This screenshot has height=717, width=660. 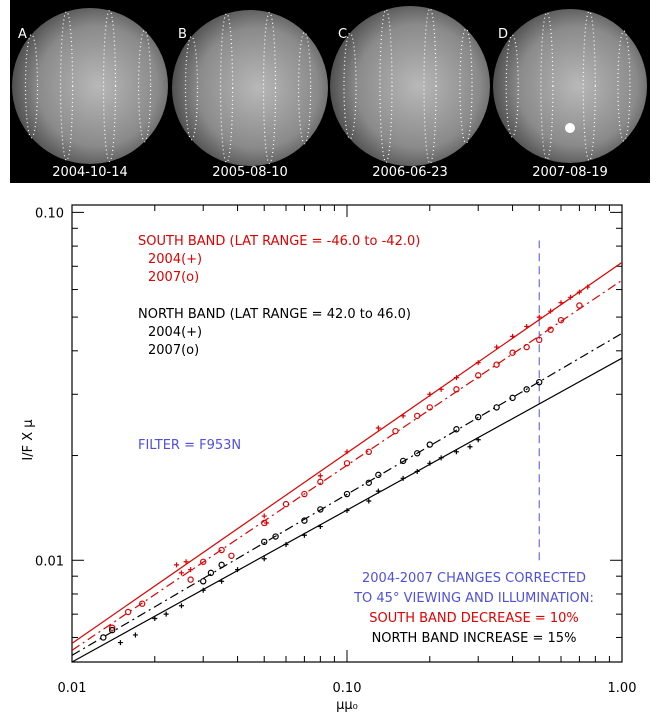 What do you see at coordinates (474, 618) in the screenshot?
I see `annotation: SOUTH BAND DECREASE = 10%` at bounding box center [474, 618].